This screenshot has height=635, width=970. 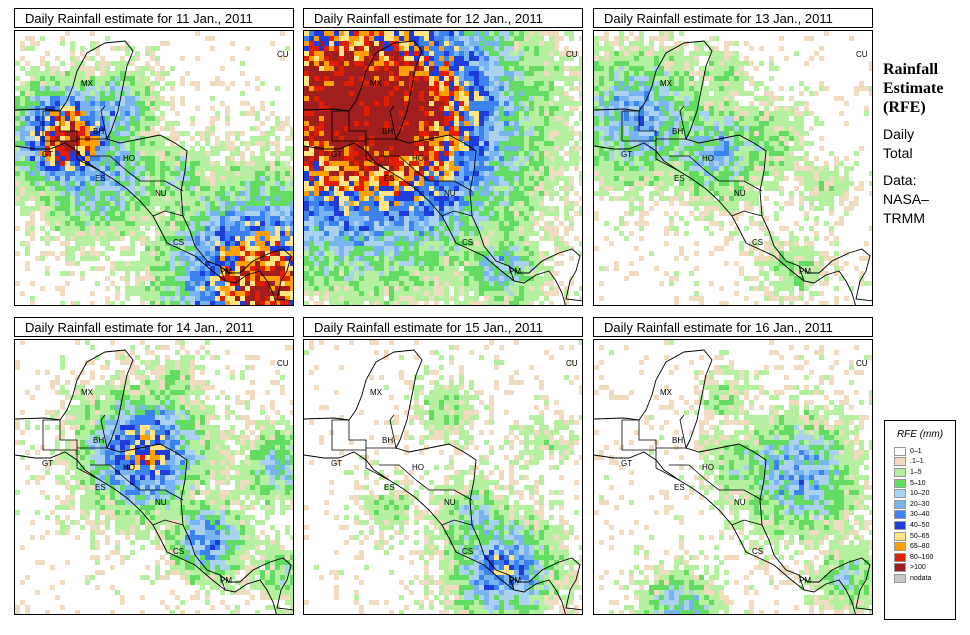 What do you see at coordinates (137, 173) in the screenshot?
I see `country-border` at bounding box center [137, 173].